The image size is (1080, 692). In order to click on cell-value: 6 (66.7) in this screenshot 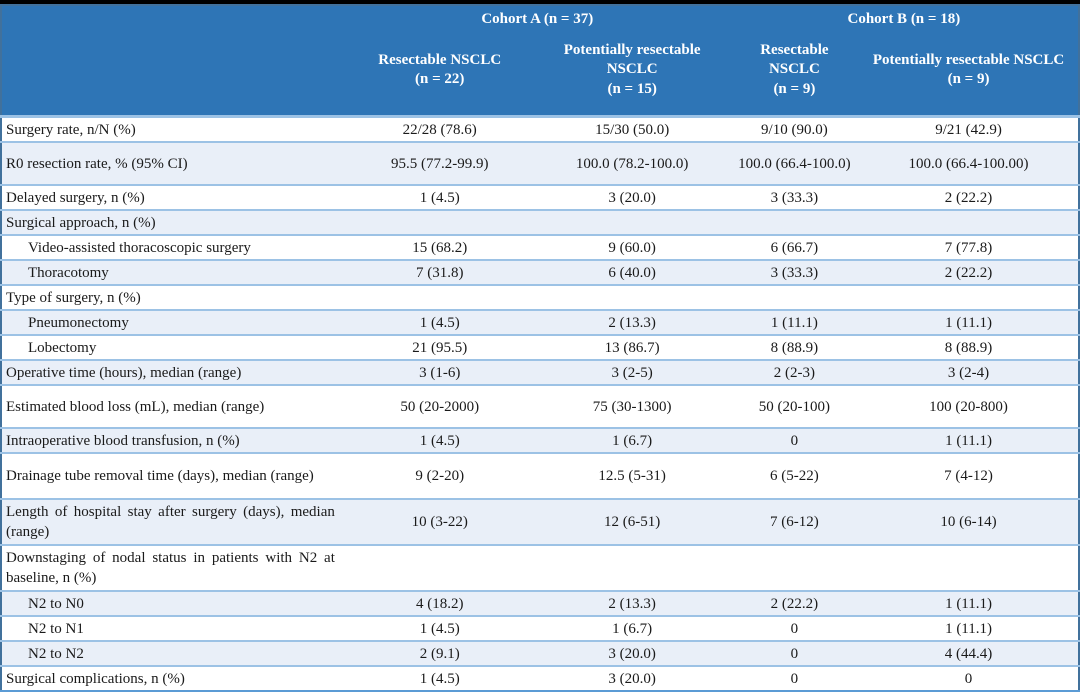, I will do `click(794, 247)`.